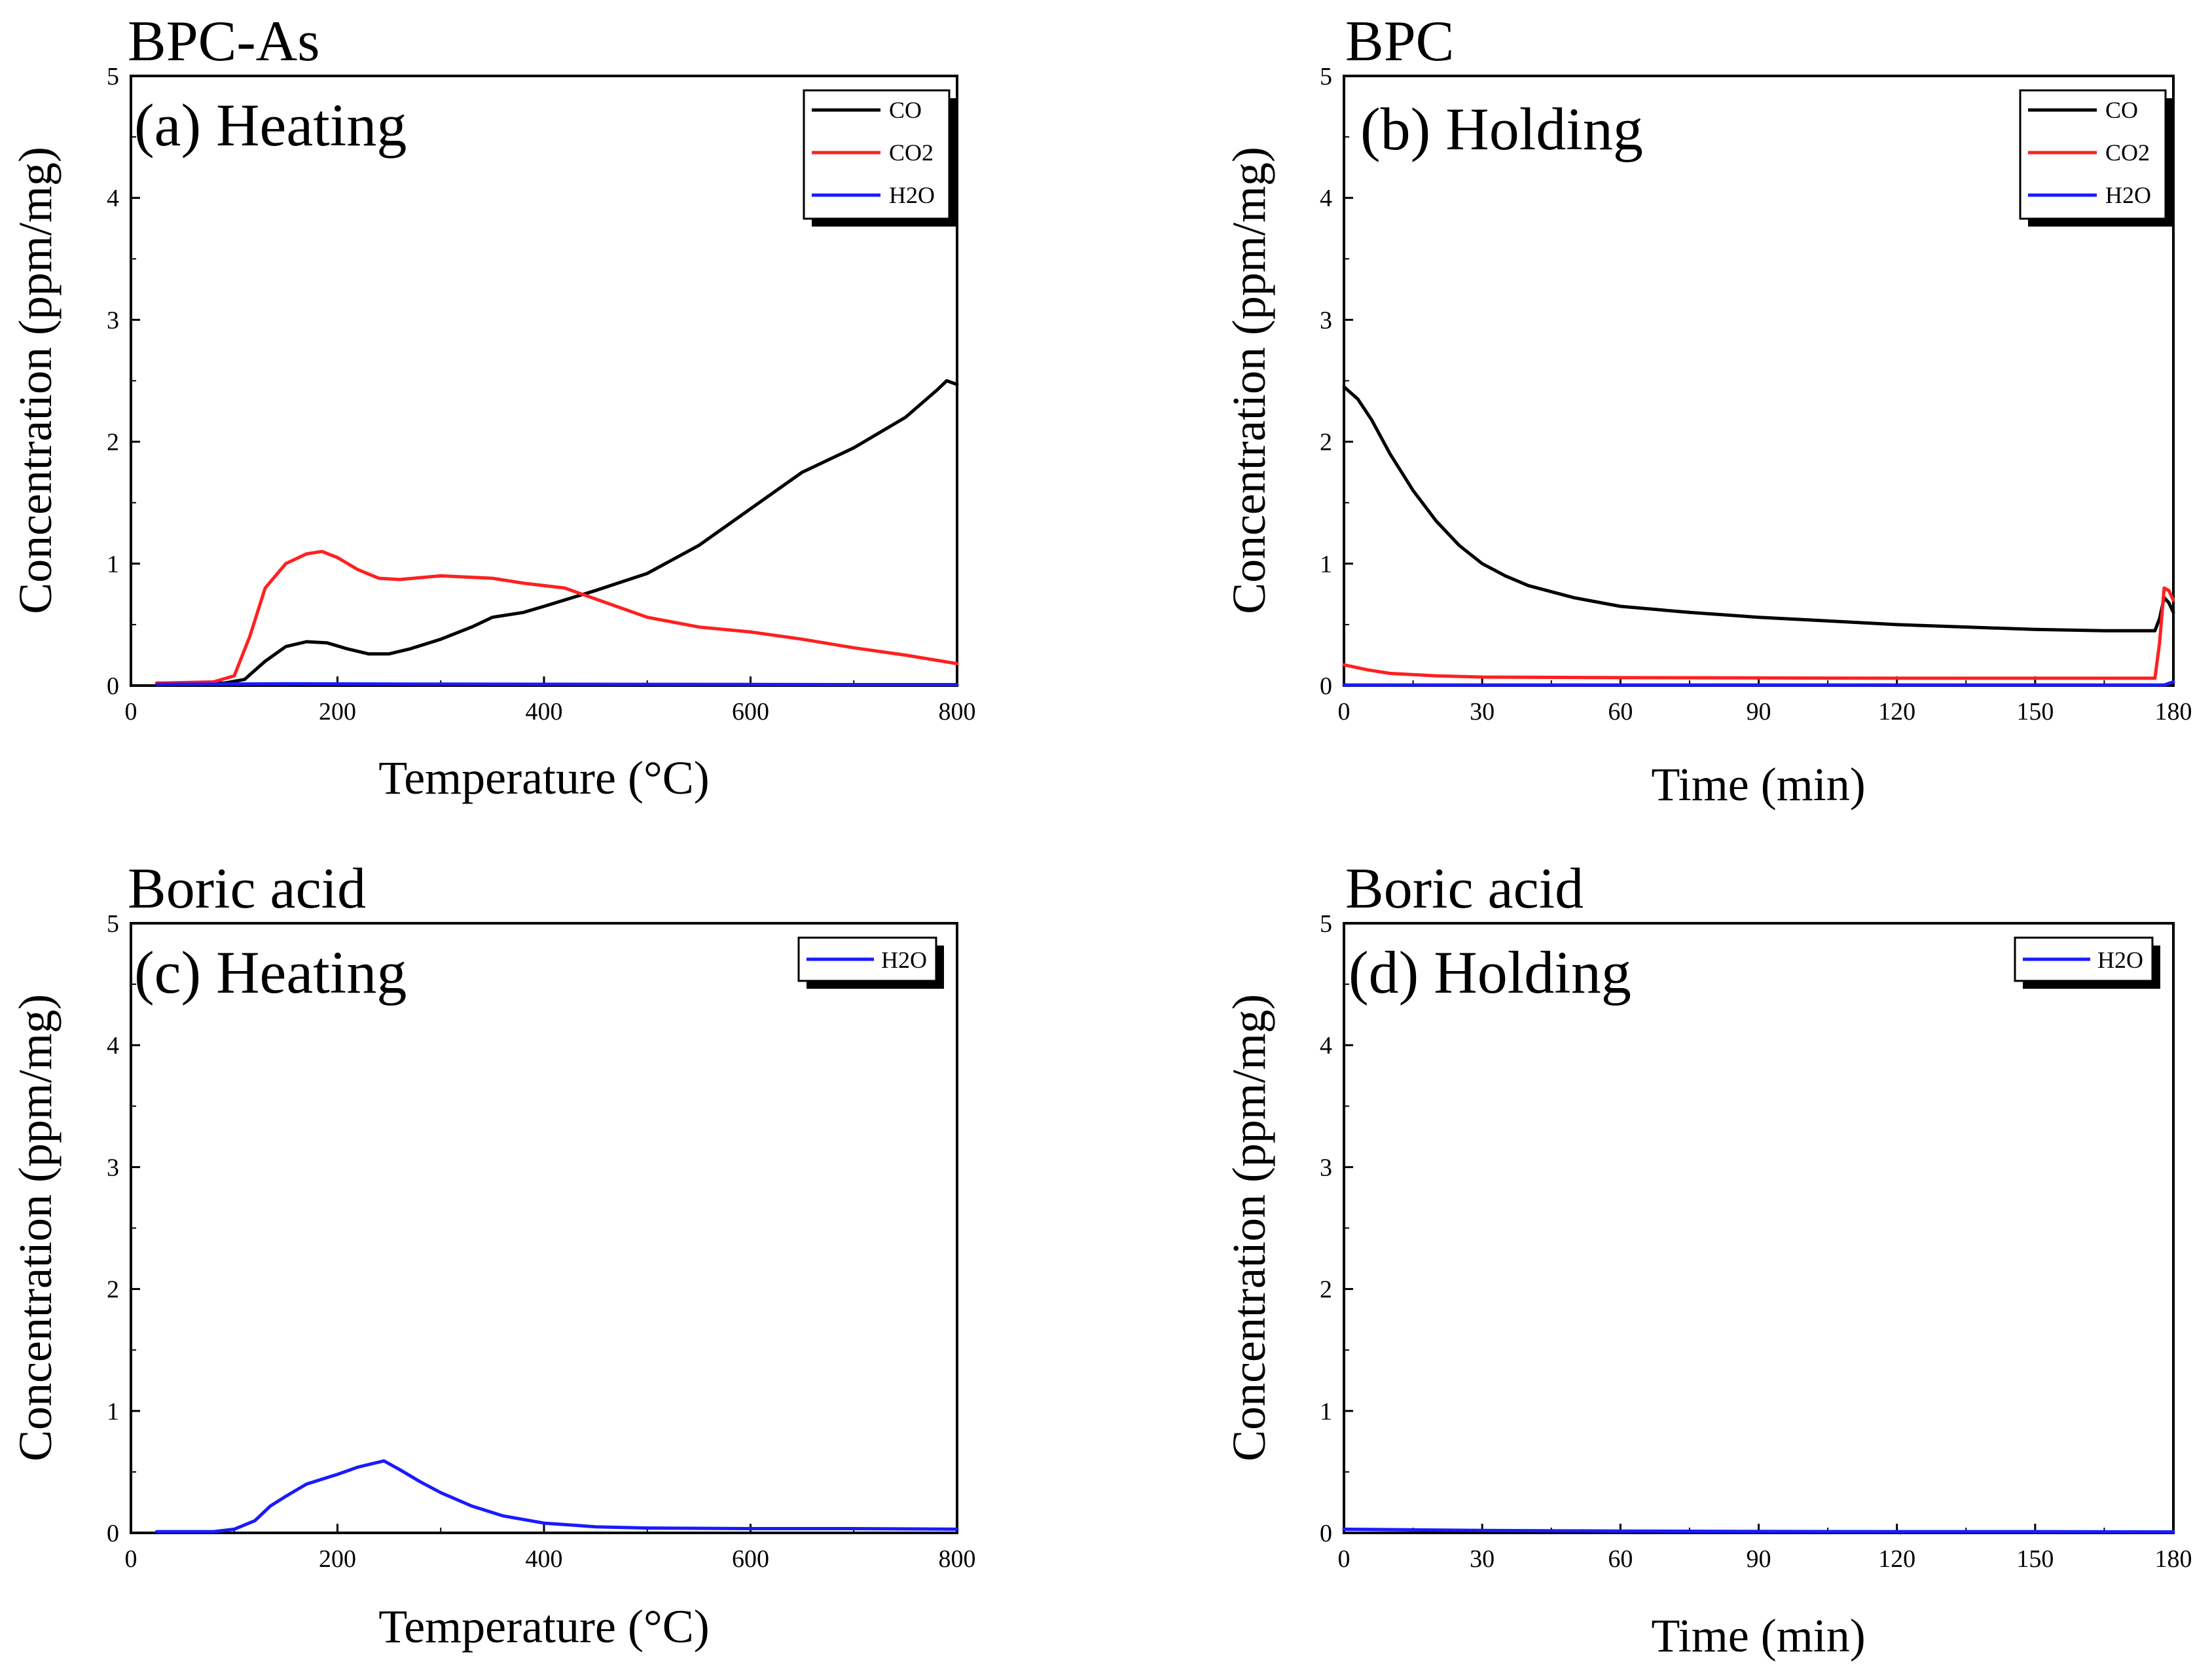 This screenshot has height=1673, width=2212. Describe the element at coordinates (1501, 129) in the screenshot. I see `panel-b-subtitle: (b) Holding` at that location.